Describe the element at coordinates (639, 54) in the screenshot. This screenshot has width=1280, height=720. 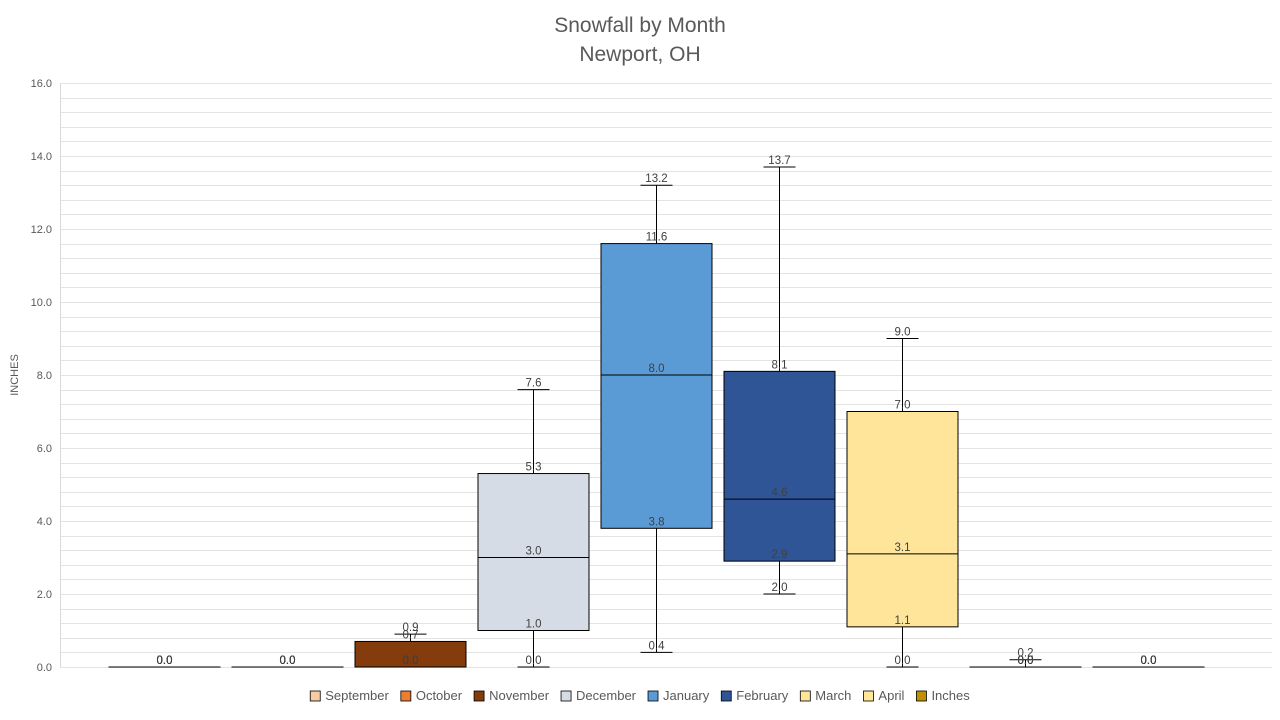
I see `chart-subtitle: Newport, OH` at that location.